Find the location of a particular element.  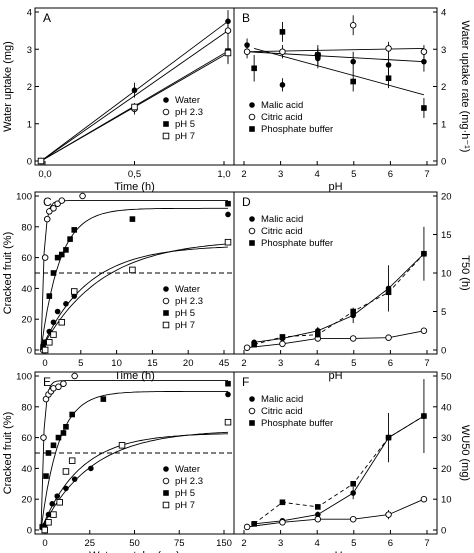

y-axis-title: WU50 (mg) is located at coordinates (465, 453).